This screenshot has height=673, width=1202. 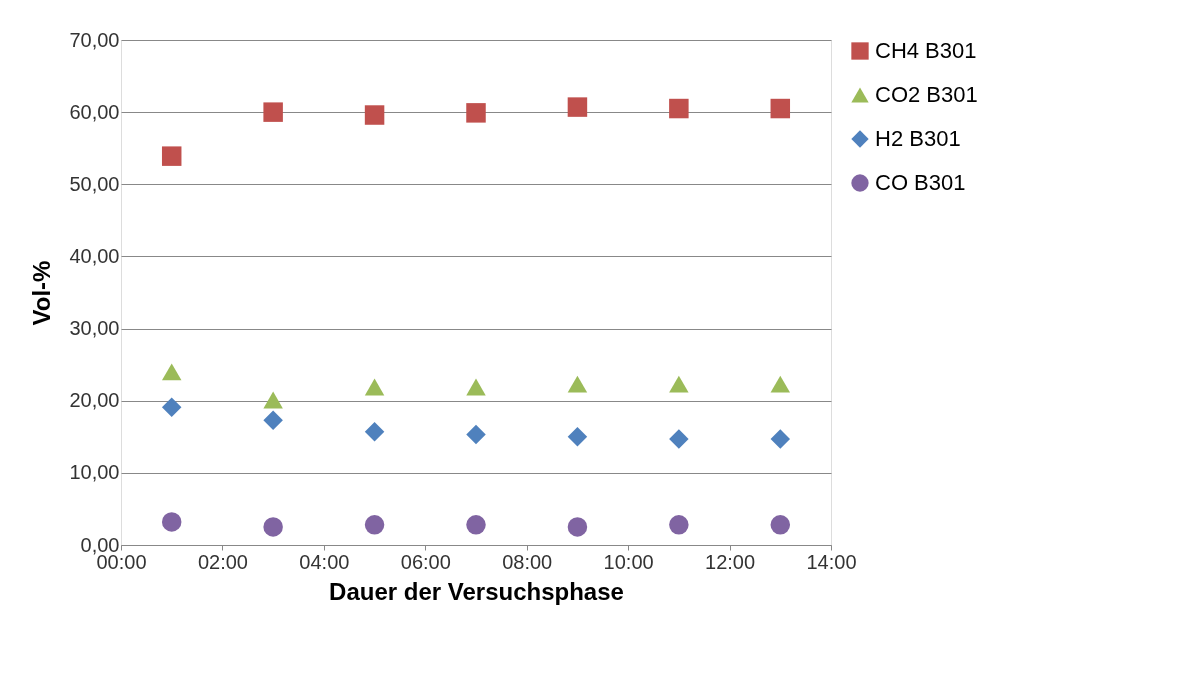 I want to click on y-tick-label: 70,00, so click(x=94, y=39).